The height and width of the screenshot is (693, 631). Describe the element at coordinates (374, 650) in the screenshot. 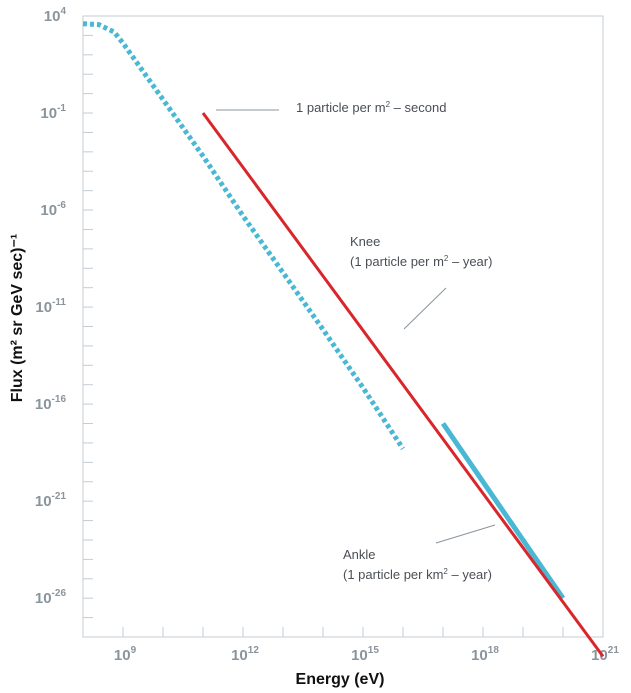

I see `x-tick-exponent: 15` at that location.